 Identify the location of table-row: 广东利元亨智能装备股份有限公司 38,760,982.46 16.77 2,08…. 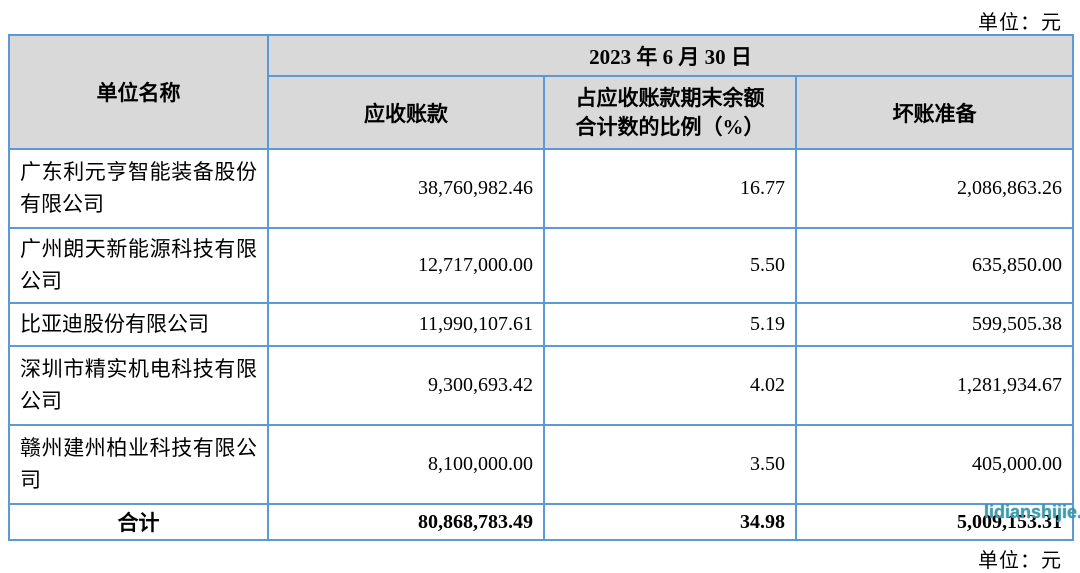
(541, 188).